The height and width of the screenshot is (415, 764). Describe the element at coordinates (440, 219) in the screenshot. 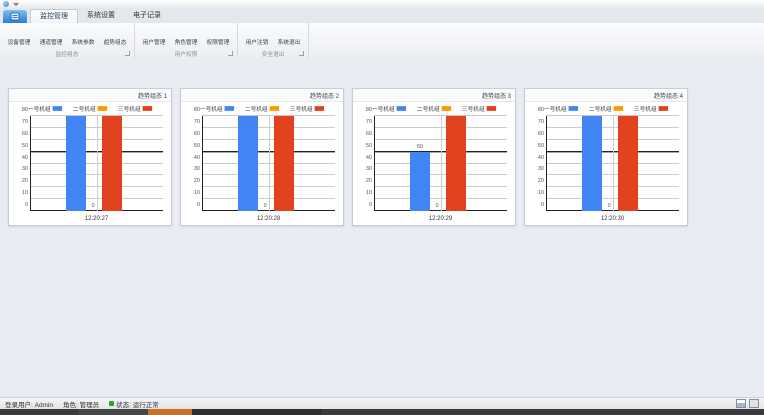

I see `x-axis-label: 12:20:29` at that location.